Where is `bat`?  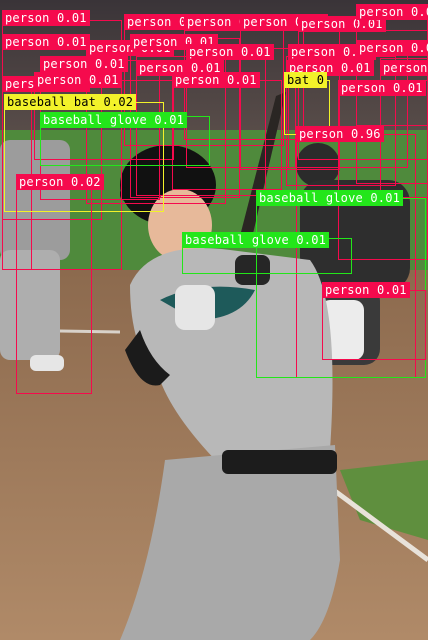
bat is located at coordinates (263, 165).